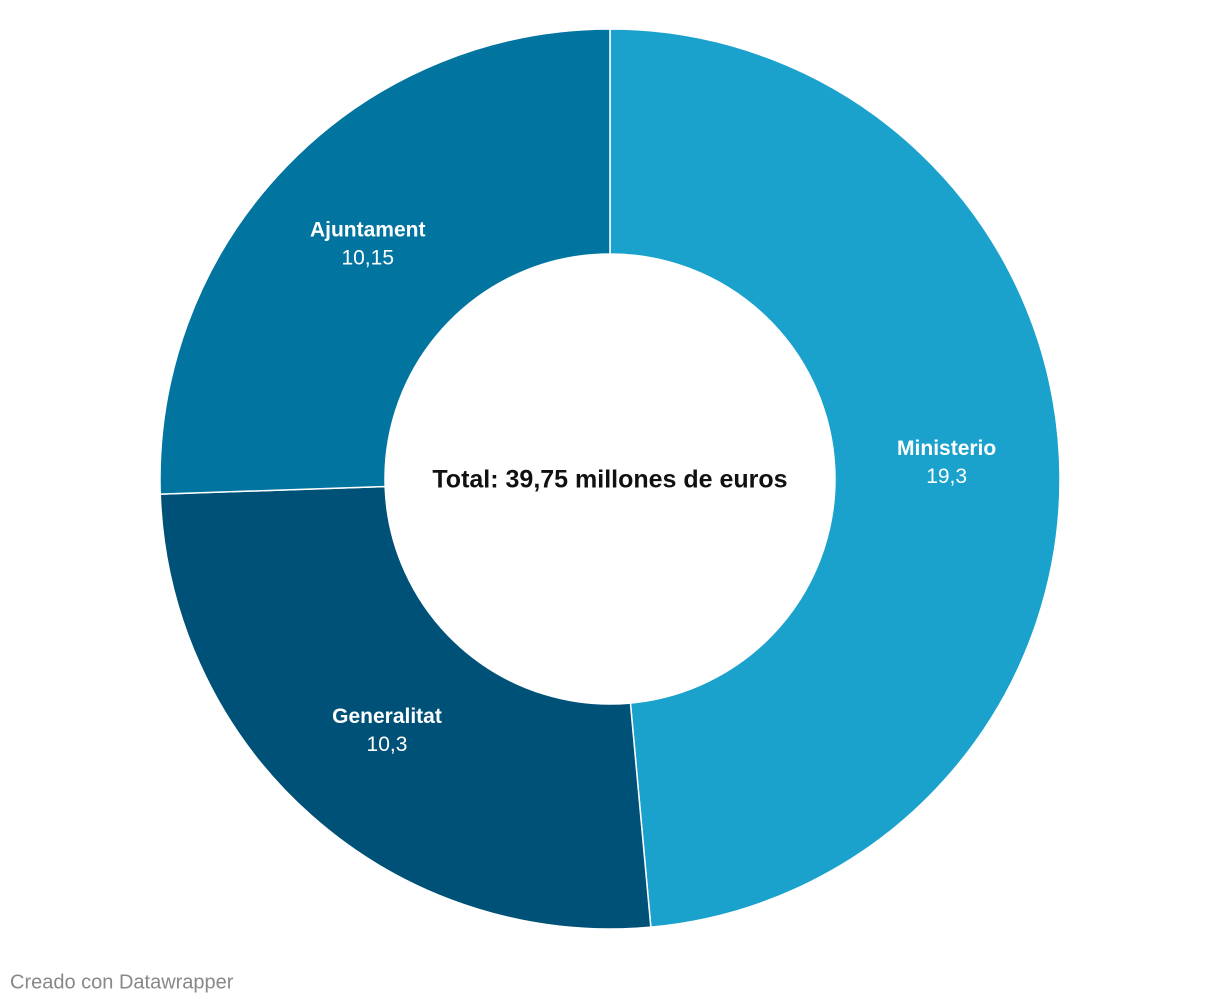  What do you see at coordinates (367, 257) in the screenshot?
I see `value-label: 10,15` at bounding box center [367, 257].